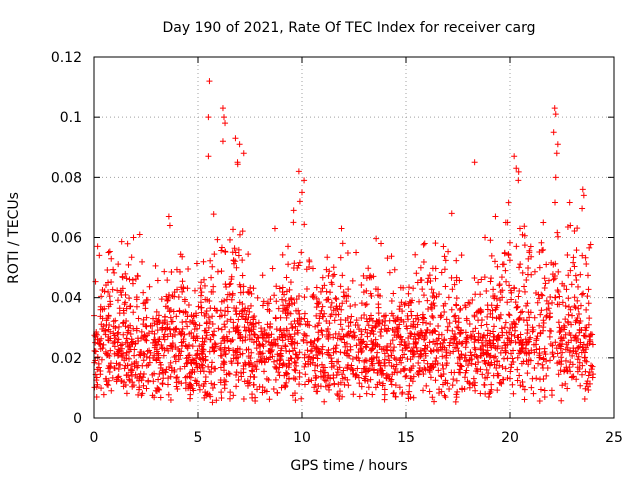 This screenshot has height=480, width=640. What do you see at coordinates (66, 299) in the screenshot?
I see `y-tick-label: 0.04` at bounding box center [66, 299].